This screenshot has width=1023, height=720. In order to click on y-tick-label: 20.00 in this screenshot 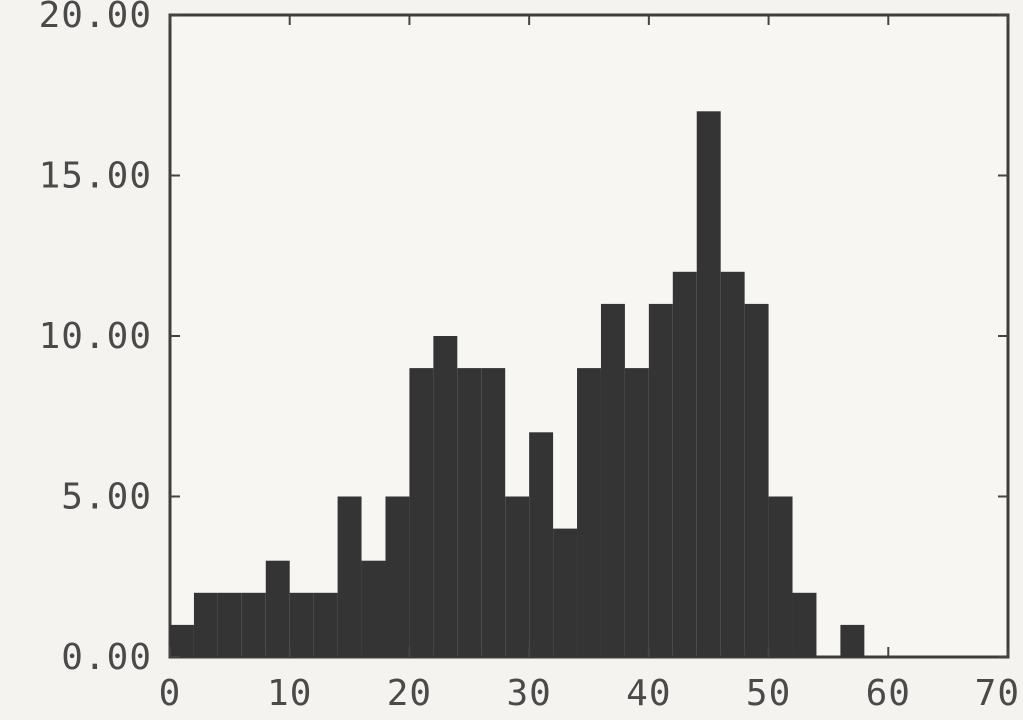, I will do `click(95, 18)`.